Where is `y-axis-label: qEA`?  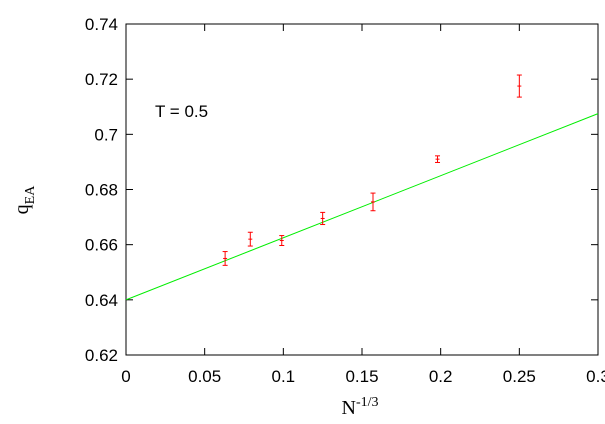 y-axis-label: qEA is located at coordinates (24, 200).